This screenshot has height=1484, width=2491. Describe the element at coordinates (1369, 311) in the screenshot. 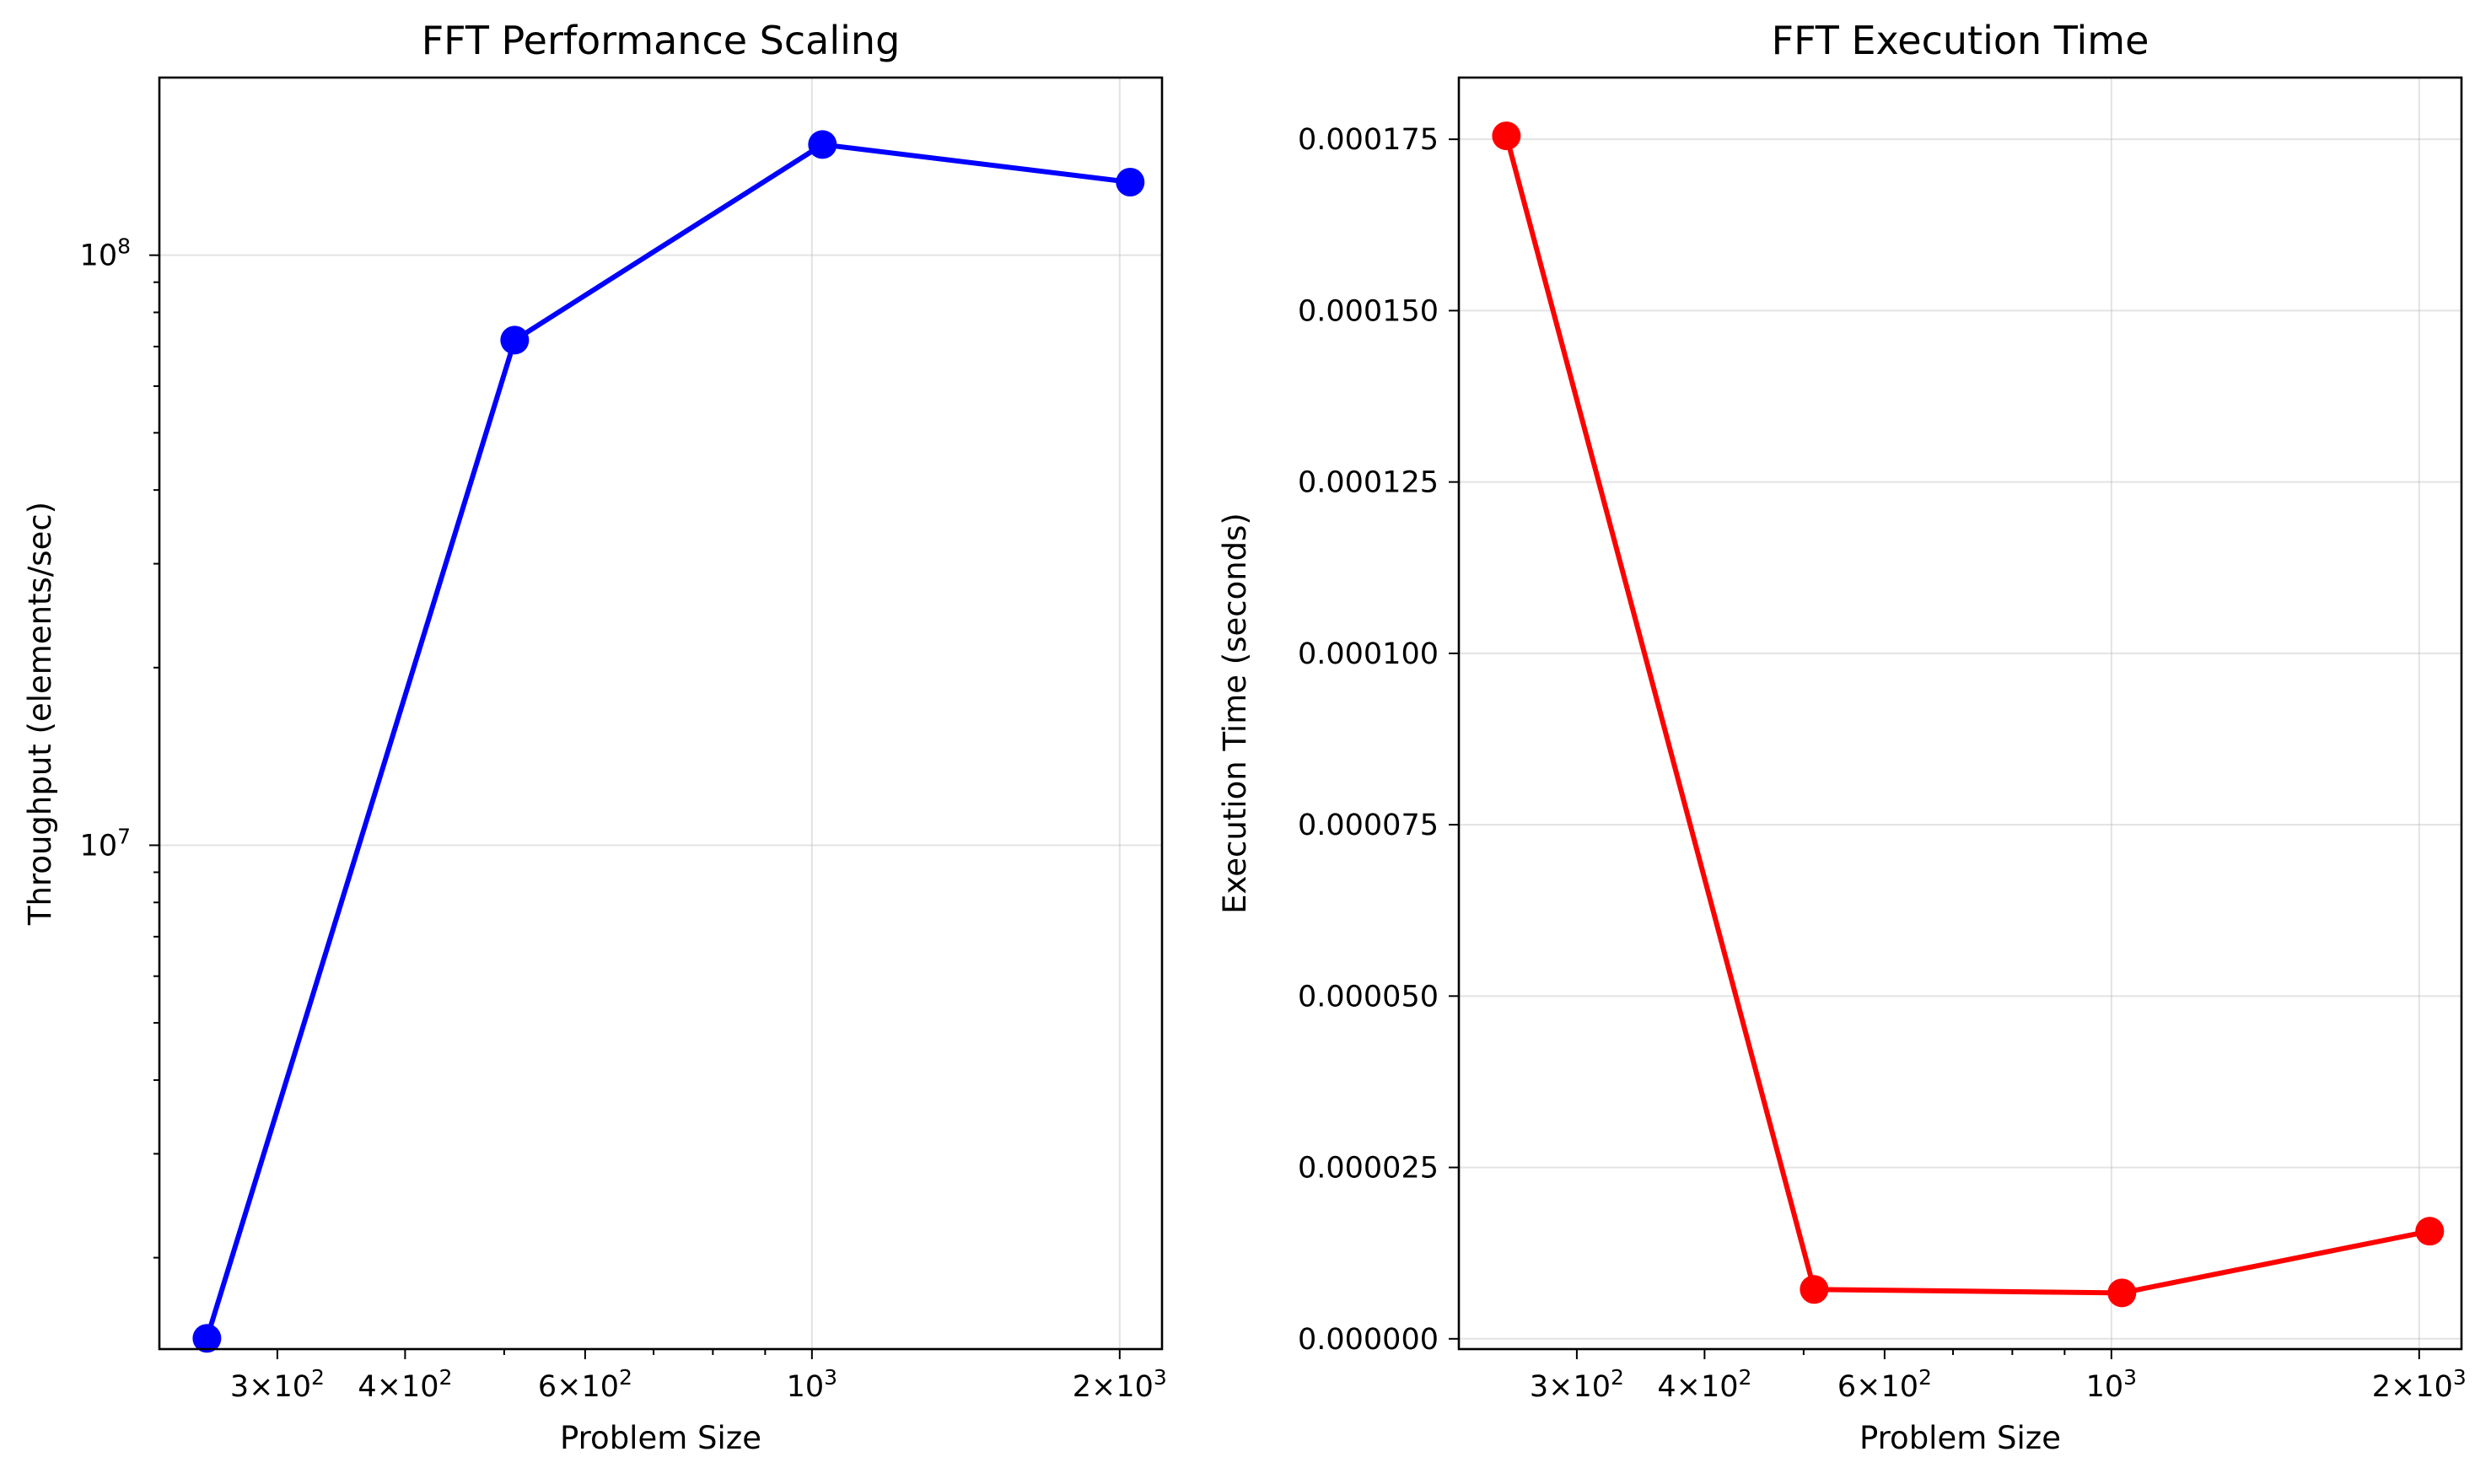

I see `y-tick-label: 0.000150` at that location.